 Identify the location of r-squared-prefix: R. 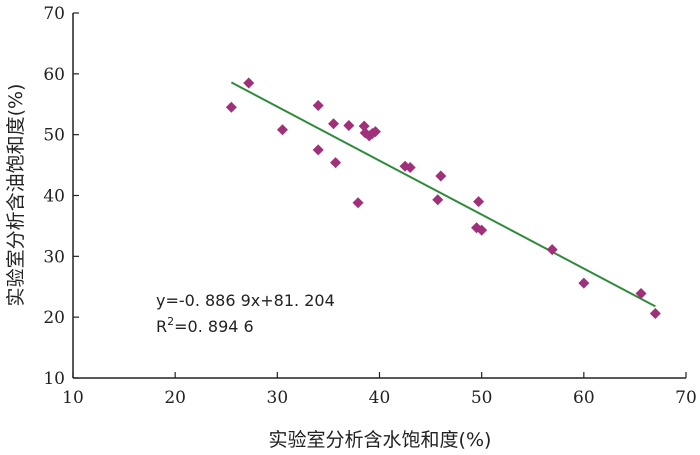
(161, 326).